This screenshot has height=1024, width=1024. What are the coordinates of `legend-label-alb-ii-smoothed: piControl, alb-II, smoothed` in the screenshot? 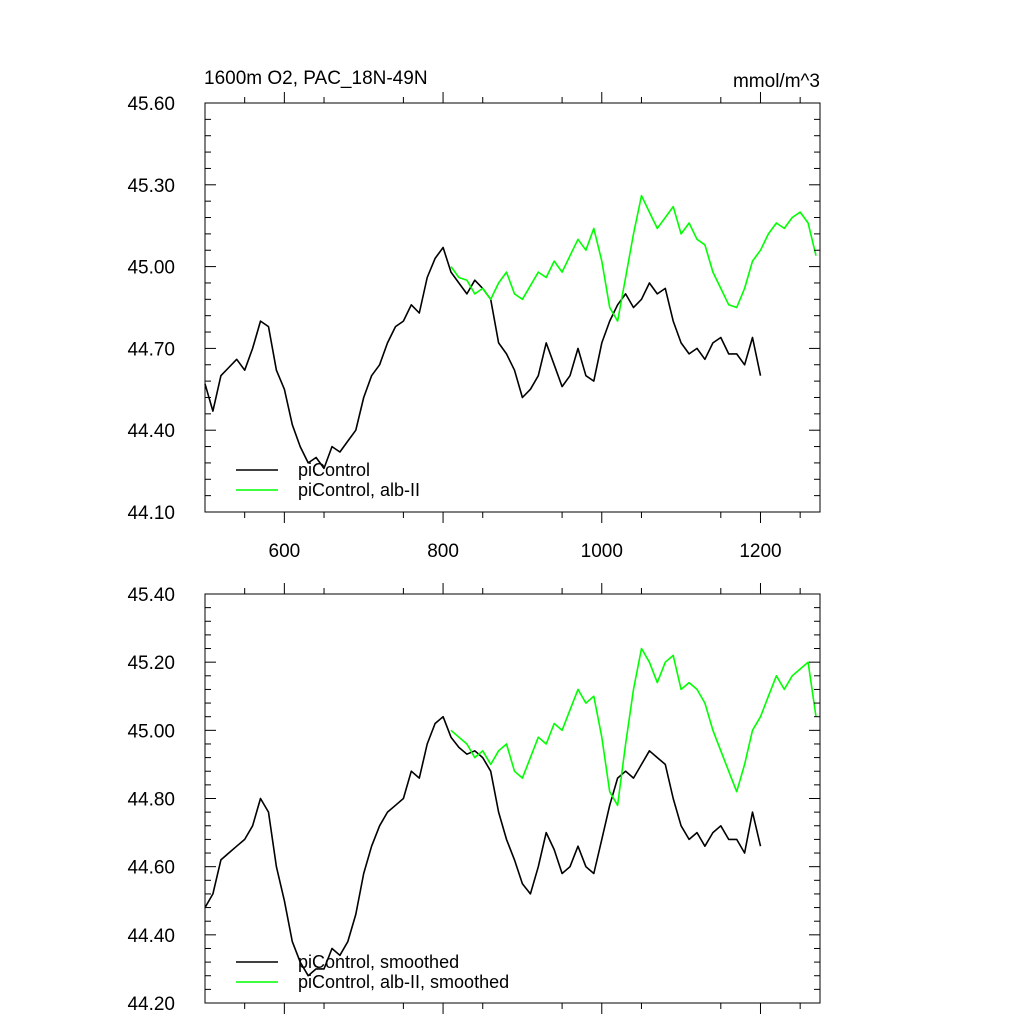 It's located at (403, 982).